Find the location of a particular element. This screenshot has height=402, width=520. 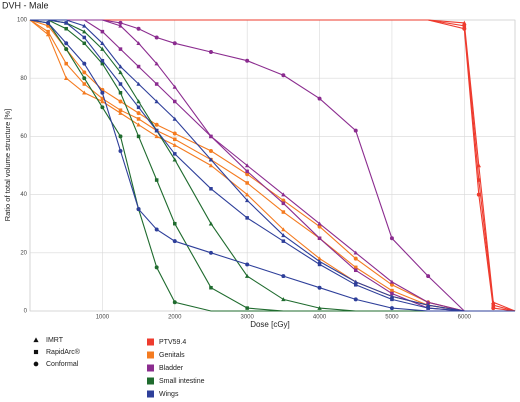

y-tick-label: 100 is located at coordinates (22, 21).